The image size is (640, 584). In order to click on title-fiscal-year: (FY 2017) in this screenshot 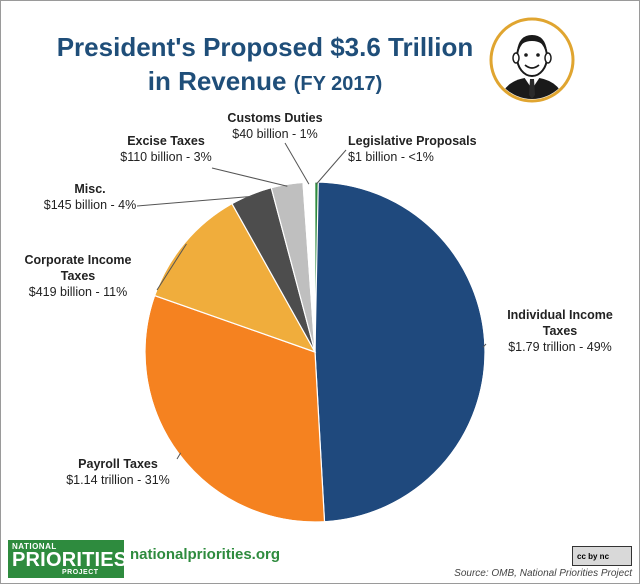, I will do `click(338, 84)`.